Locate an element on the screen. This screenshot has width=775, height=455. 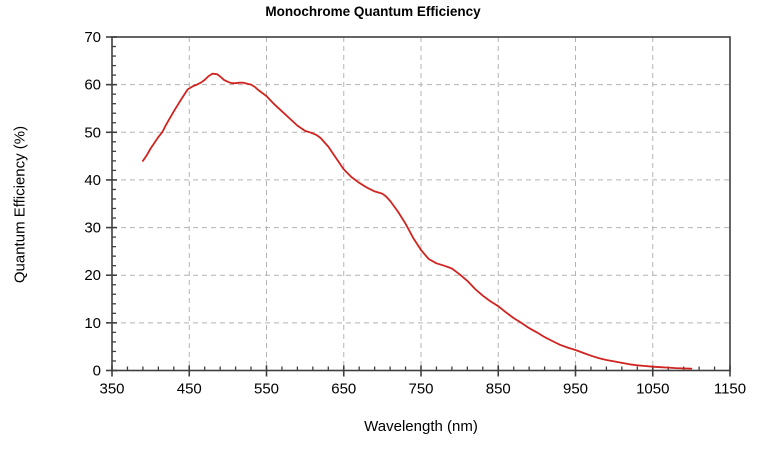
x-tick-label: 450 is located at coordinates (189, 389).